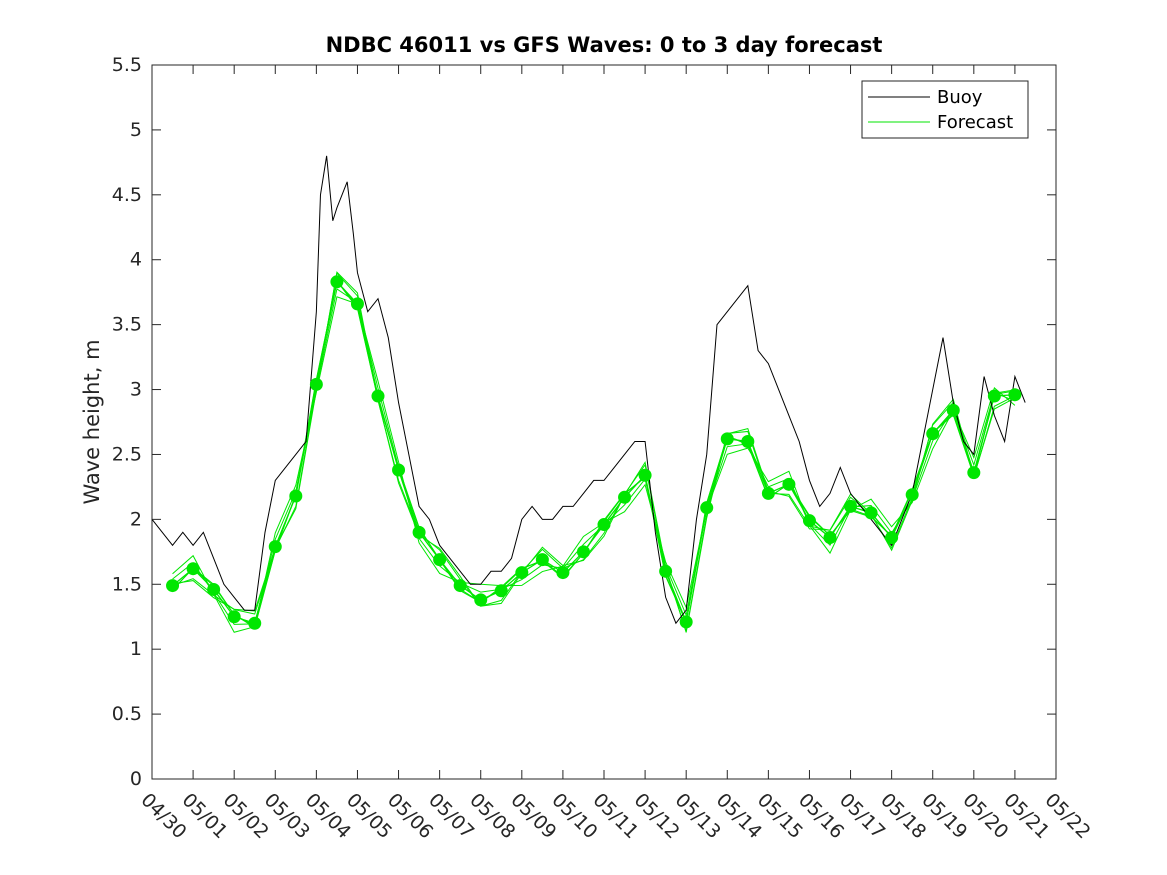 Image resolution: width=1167 pixels, height=875 pixels. I want to click on legend: Buoy Forecast, so click(945, 109).